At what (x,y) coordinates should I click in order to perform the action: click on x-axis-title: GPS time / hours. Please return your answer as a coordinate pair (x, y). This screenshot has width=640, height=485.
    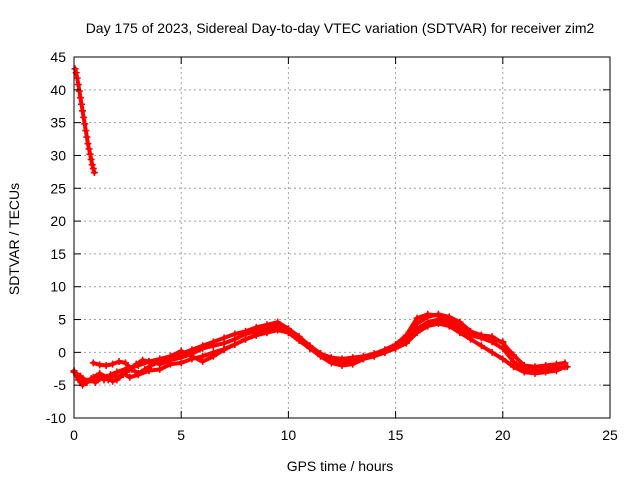
    Looking at the image, I should click on (340, 466).